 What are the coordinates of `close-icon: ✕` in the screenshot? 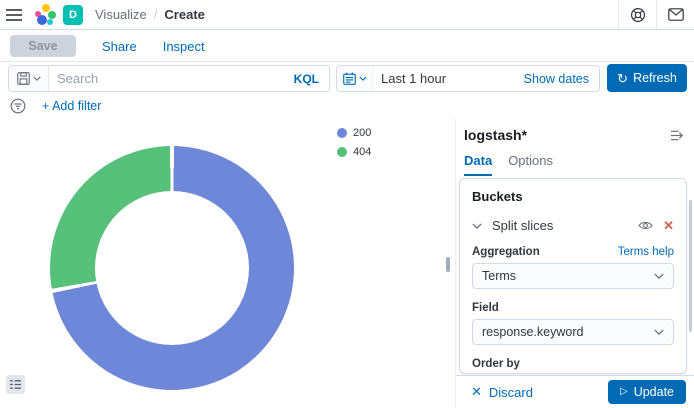 It's located at (476, 391).